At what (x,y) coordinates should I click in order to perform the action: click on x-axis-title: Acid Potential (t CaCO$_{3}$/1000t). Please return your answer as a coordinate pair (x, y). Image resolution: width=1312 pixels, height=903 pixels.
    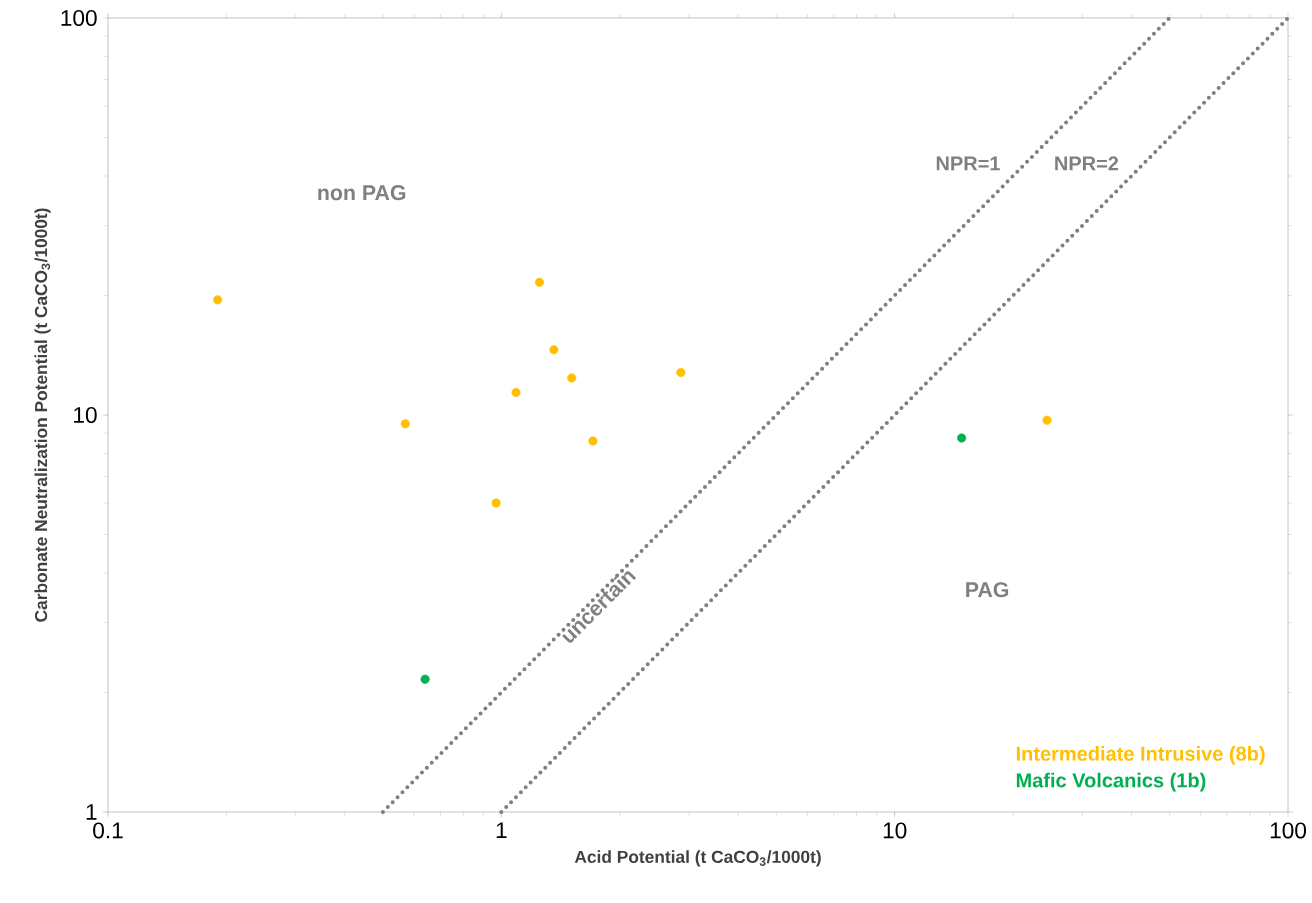
    Looking at the image, I should click on (697, 858).